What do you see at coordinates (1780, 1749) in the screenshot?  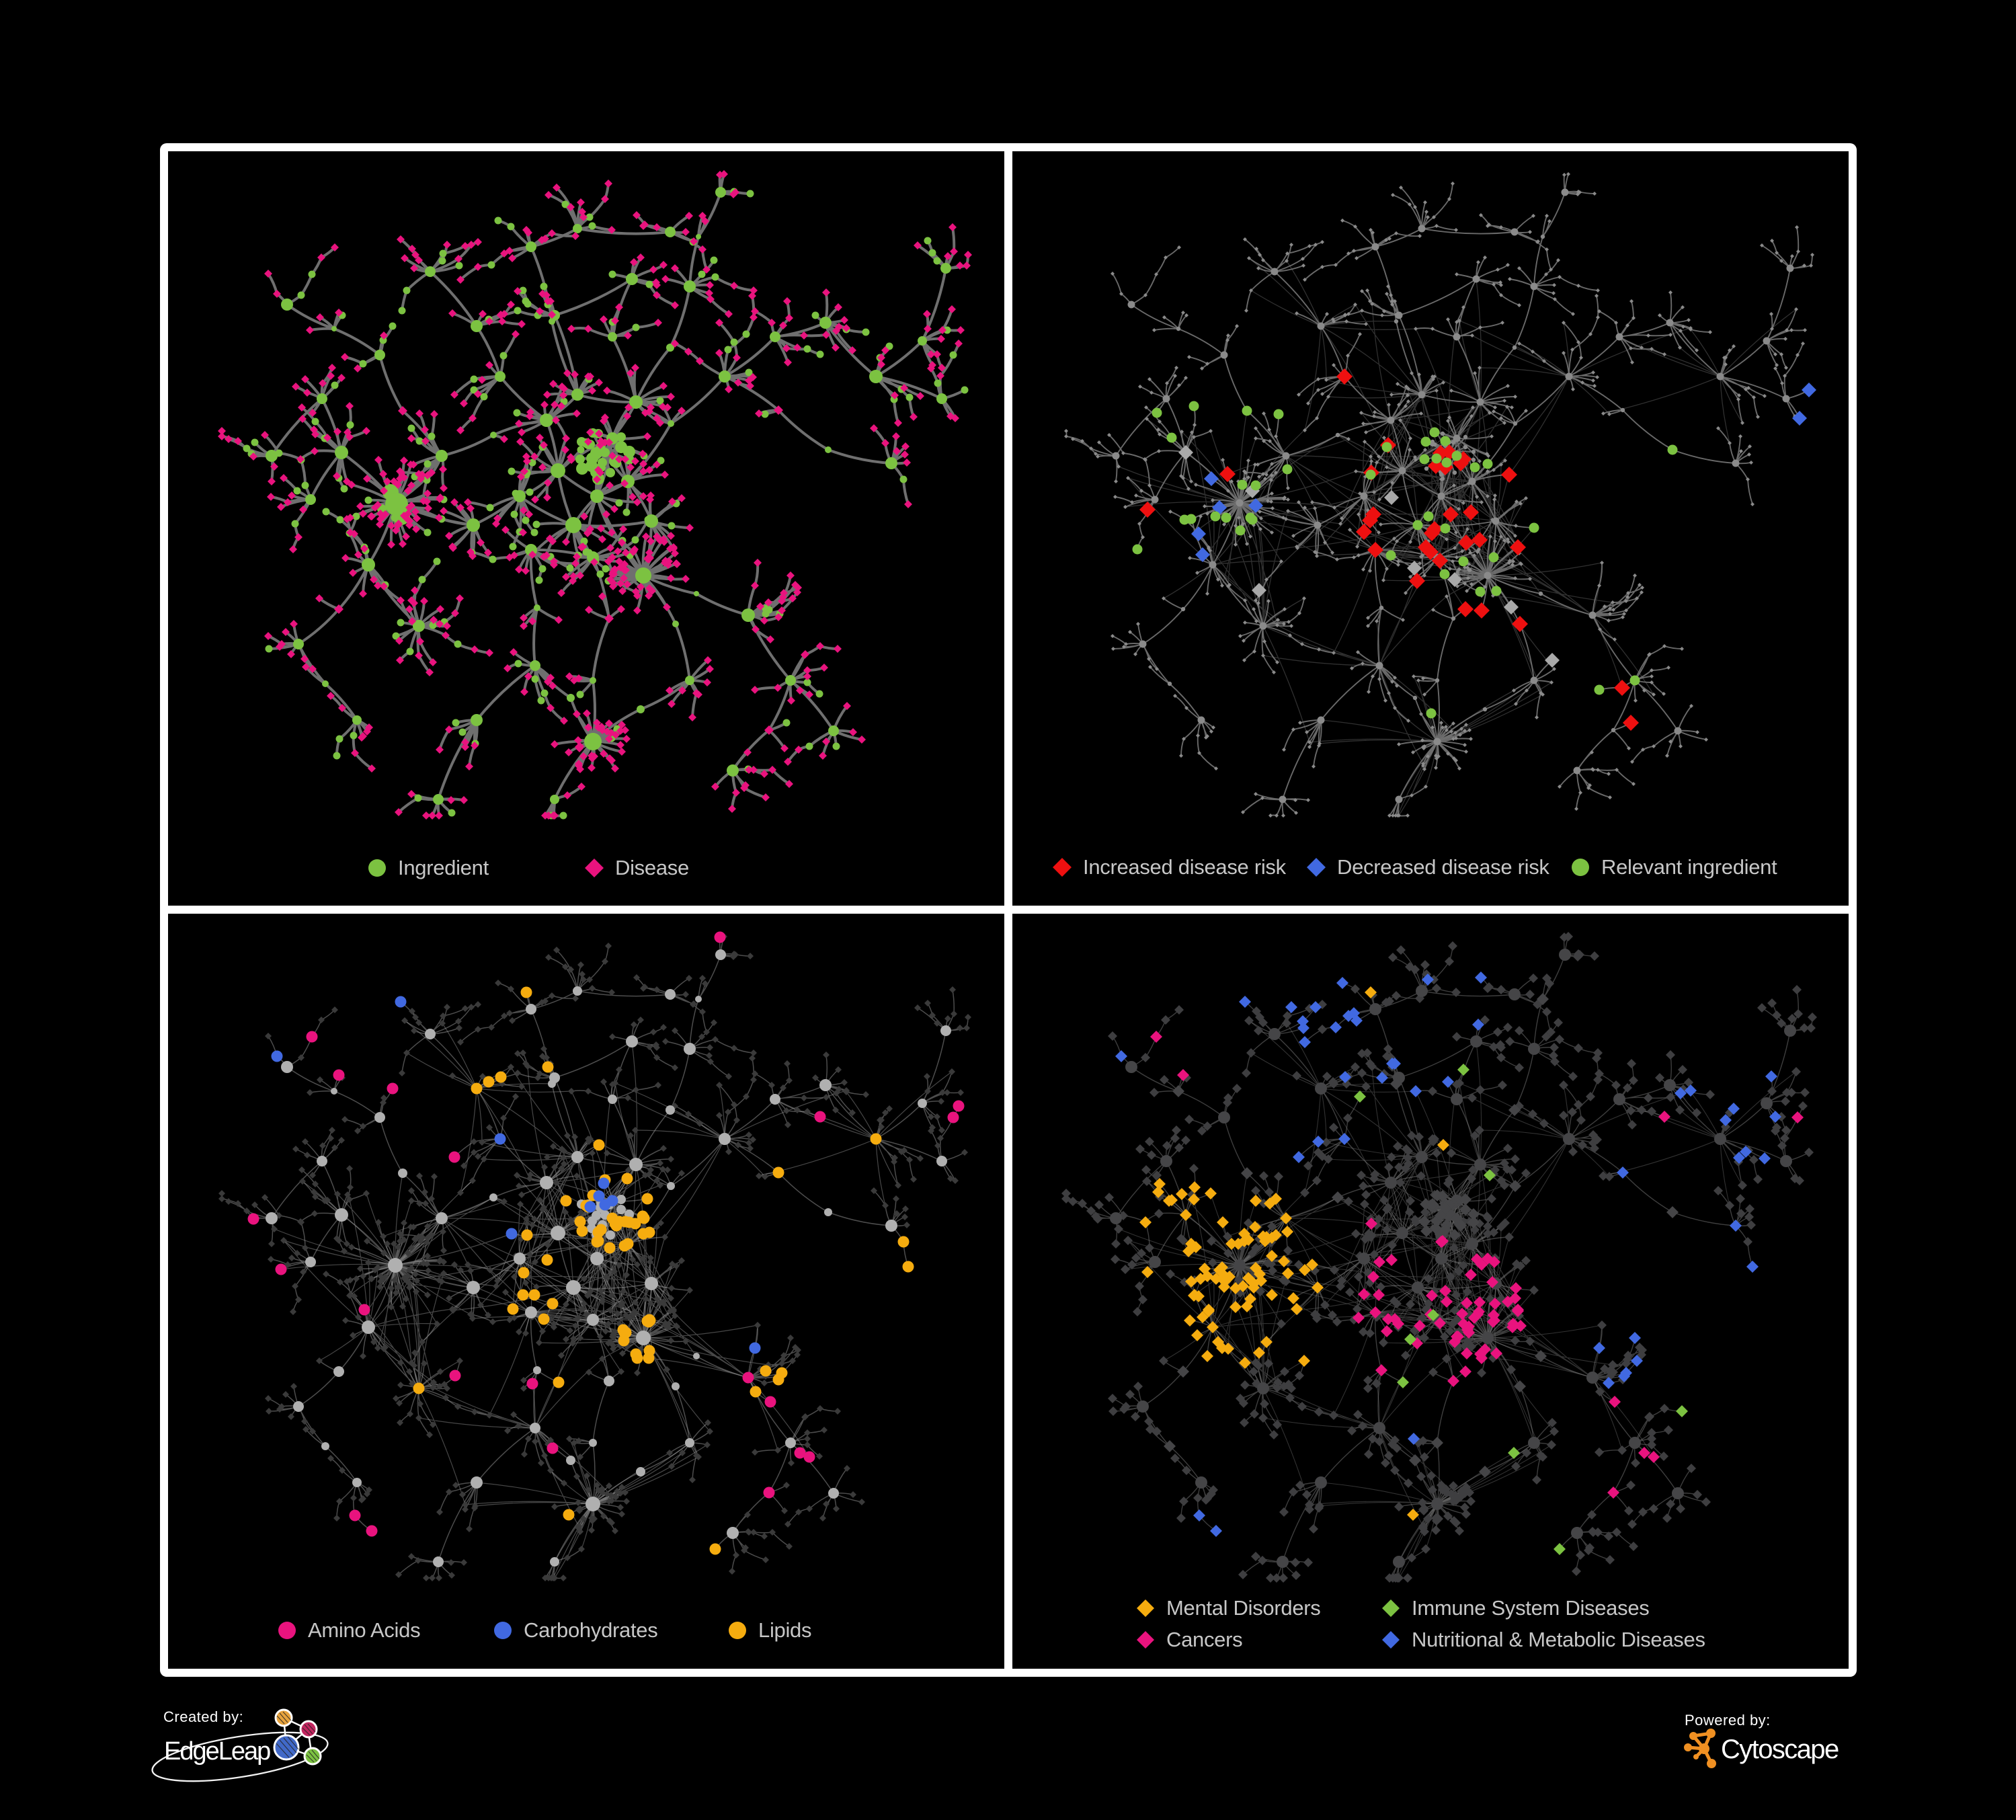 I see `svg-text: Cytoscape` at bounding box center [1780, 1749].